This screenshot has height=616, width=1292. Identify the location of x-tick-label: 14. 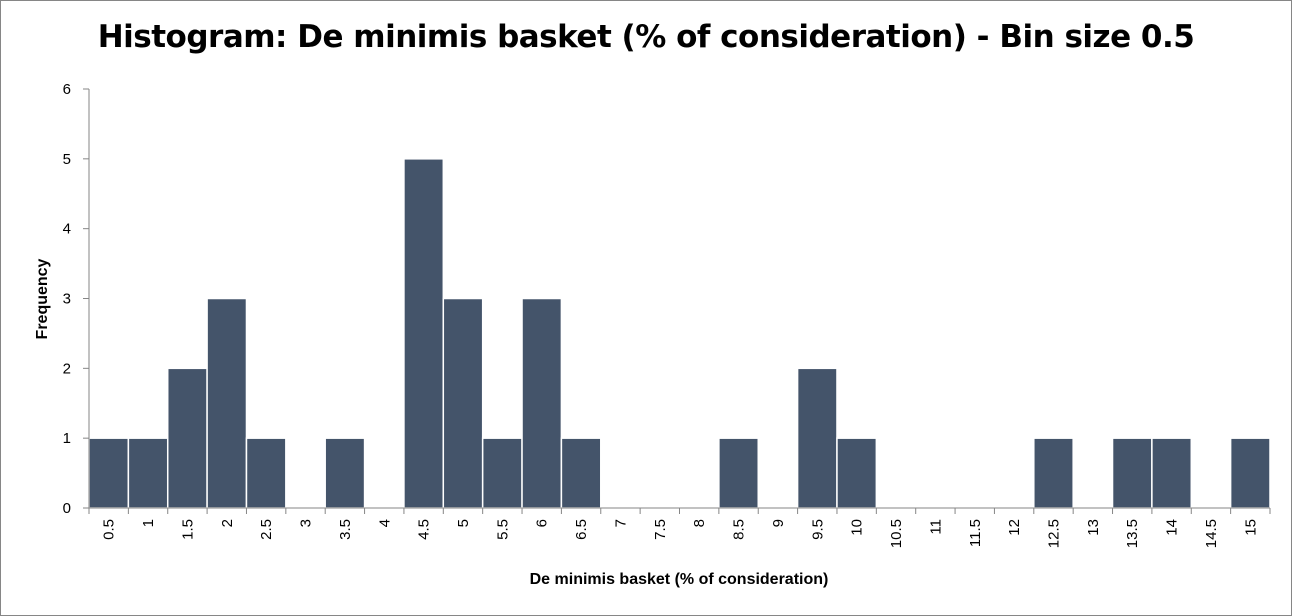
(1172, 527).